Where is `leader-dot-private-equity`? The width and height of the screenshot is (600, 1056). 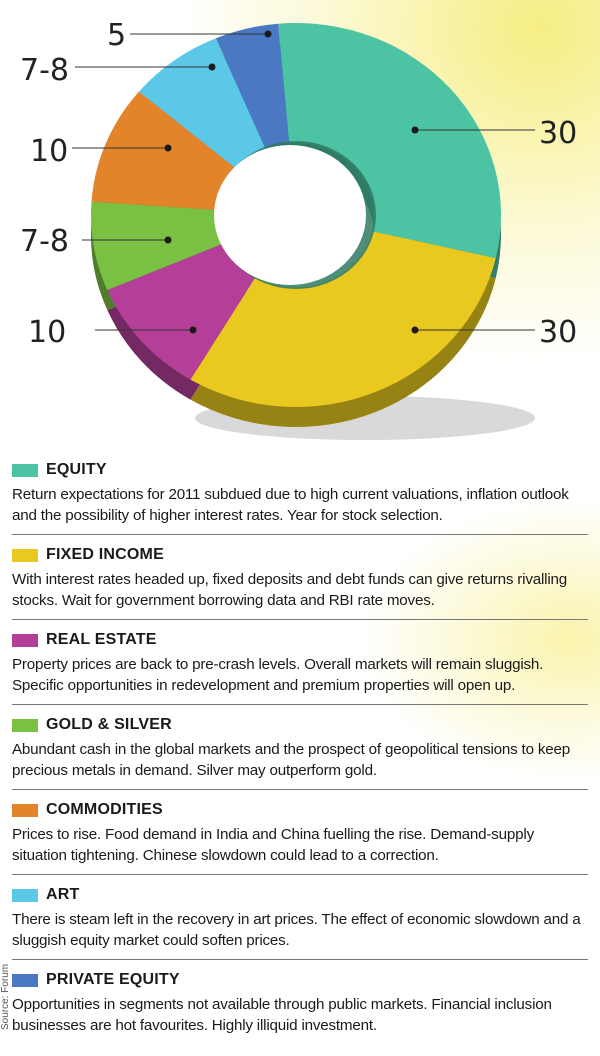
leader-dot-private-equity is located at coordinates (268, 34).